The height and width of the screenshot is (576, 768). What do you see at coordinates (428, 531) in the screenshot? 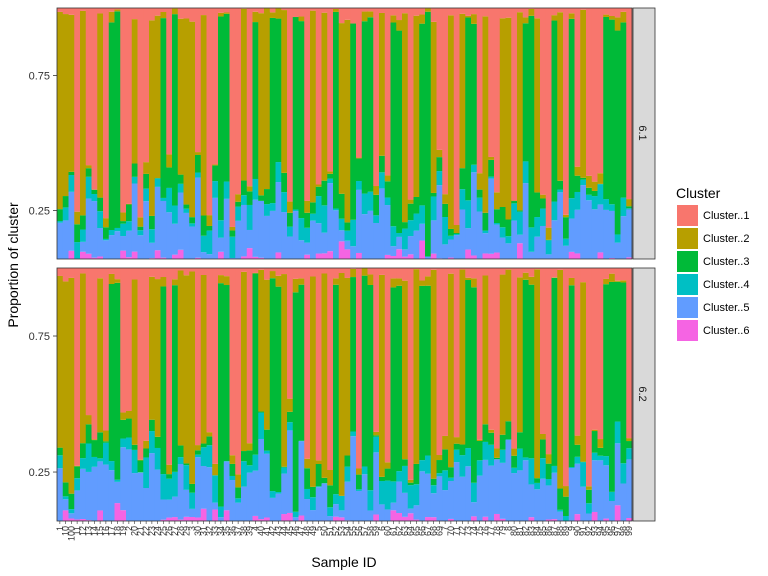
I see `x-tick-label: 67` at bounding box center [428, 531].